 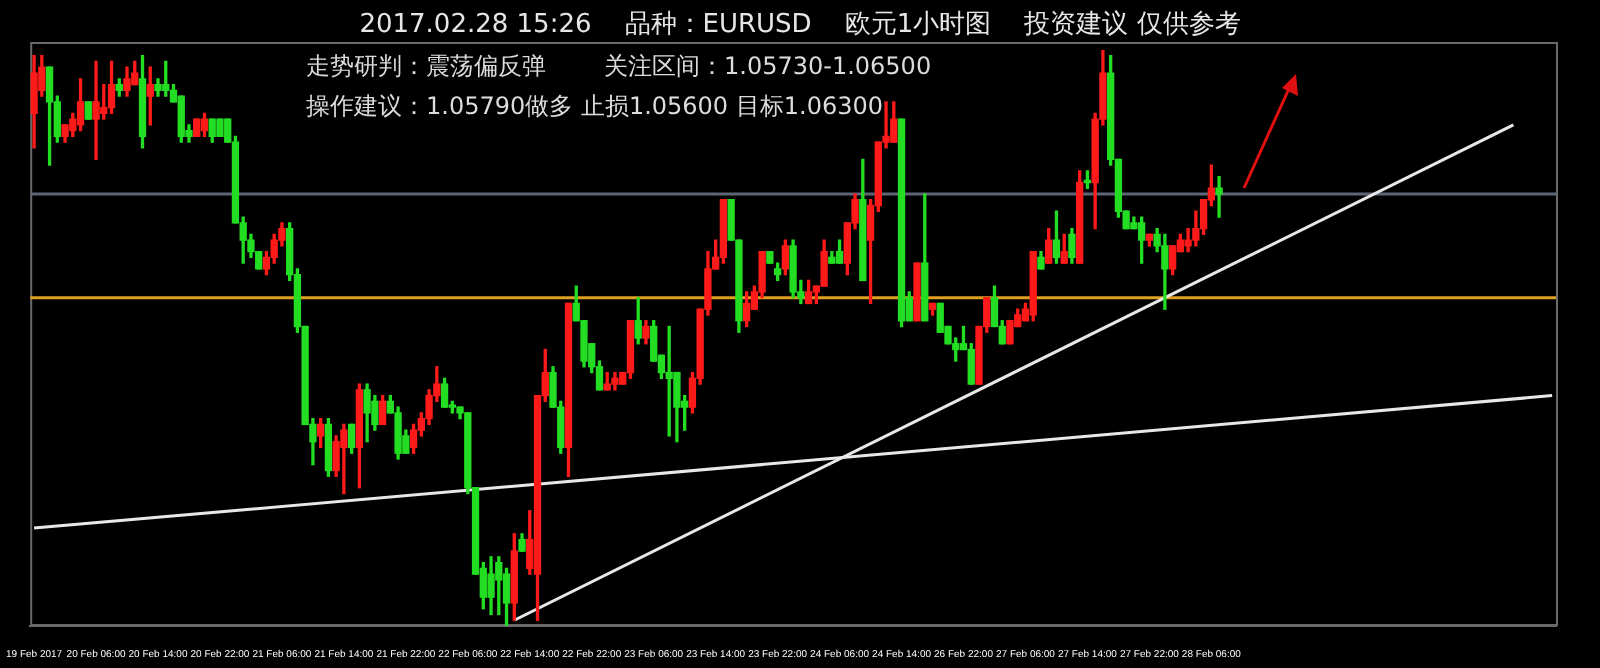 I want to click on annotation: 操作建议：1.05790做多 止损1.05600 目标1.06300, so click(x=594, y=107).